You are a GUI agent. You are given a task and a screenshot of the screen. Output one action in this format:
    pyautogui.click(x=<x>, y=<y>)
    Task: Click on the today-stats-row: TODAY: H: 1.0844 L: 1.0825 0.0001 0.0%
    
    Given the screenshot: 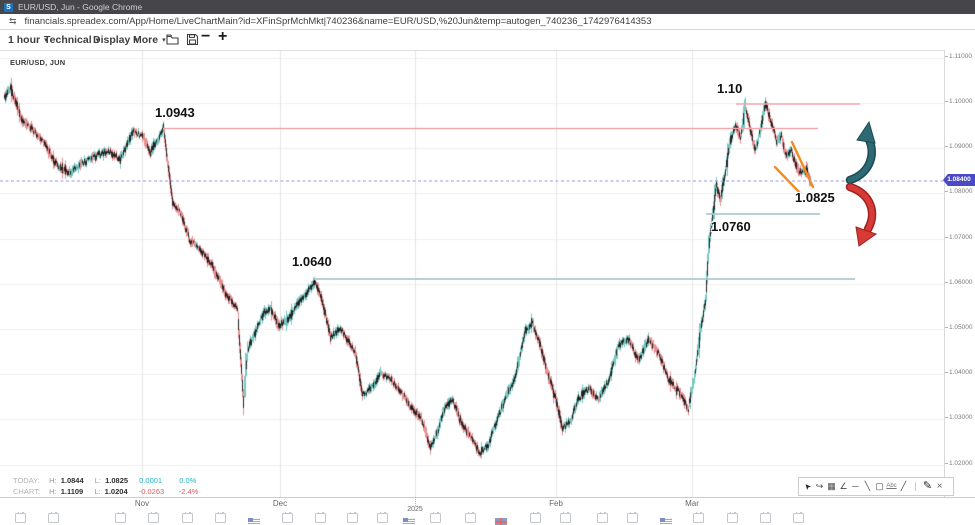 What is the action you would take?
    pyautogui.click(x=109, y=480)
    